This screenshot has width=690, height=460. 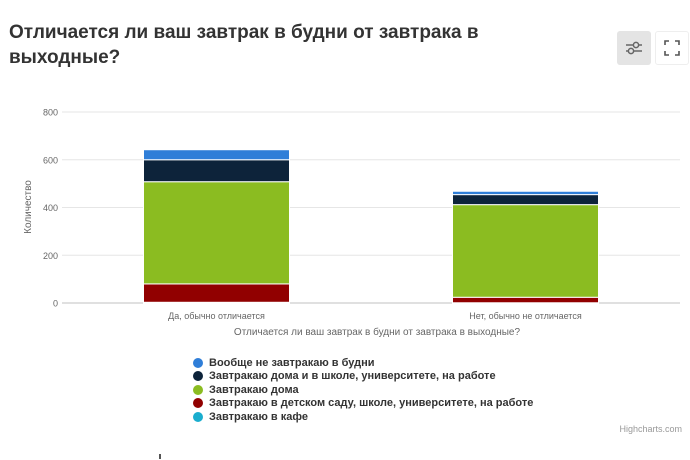 What do you see at coordinates (525, 316) in the screenshot?
I see `x-tick-label: Нет, обычно не отличается` at bounding box center [525, 316].